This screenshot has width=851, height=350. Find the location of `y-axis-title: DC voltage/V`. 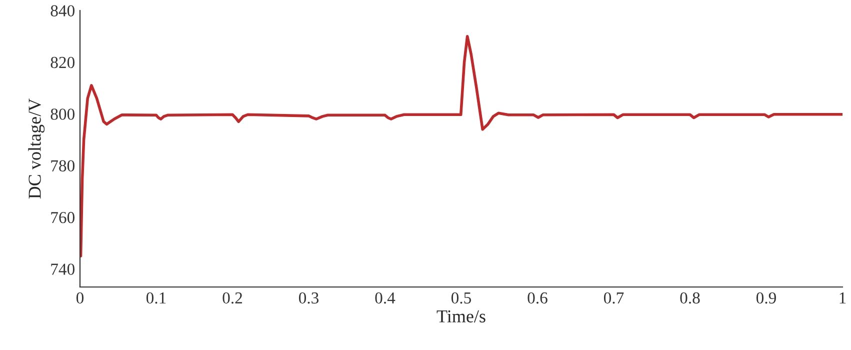

y-axis-title: DC voltage/V is located at coordinates (36, 148).